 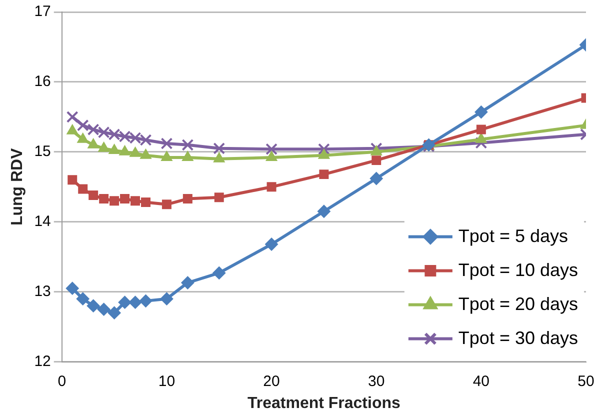 What do you see at coordinates (42, 11) in the screenshot?
I see `y-tick-label: 17` at bounding box center [42, 11].